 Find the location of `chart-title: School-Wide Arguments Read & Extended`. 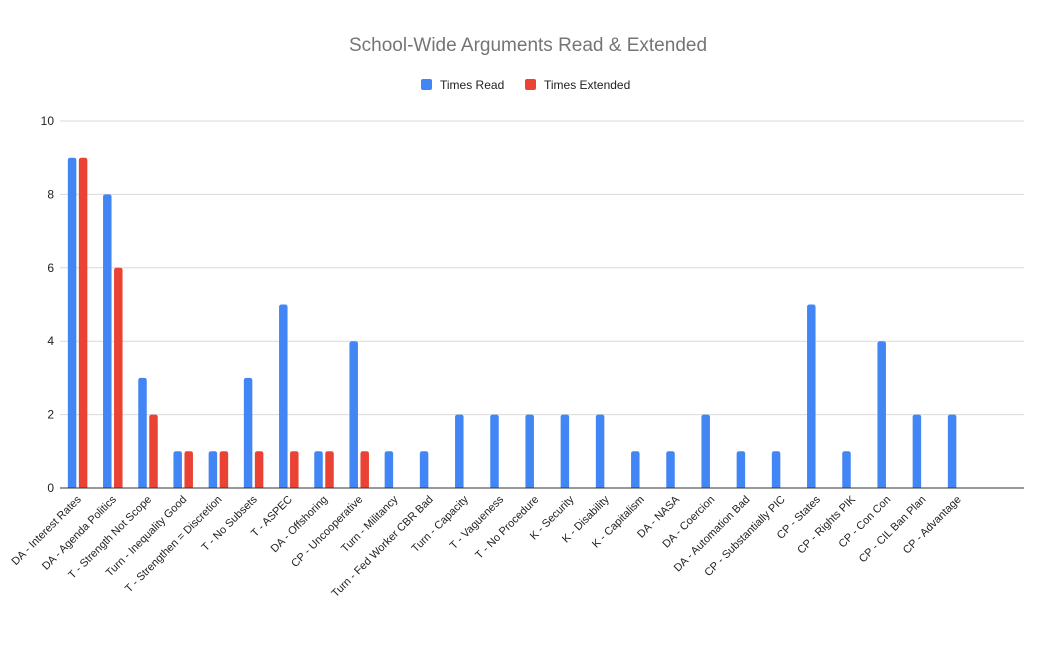

chart-title: School-Wide Arguments Read & Extended is located at coordinates (528, 45).